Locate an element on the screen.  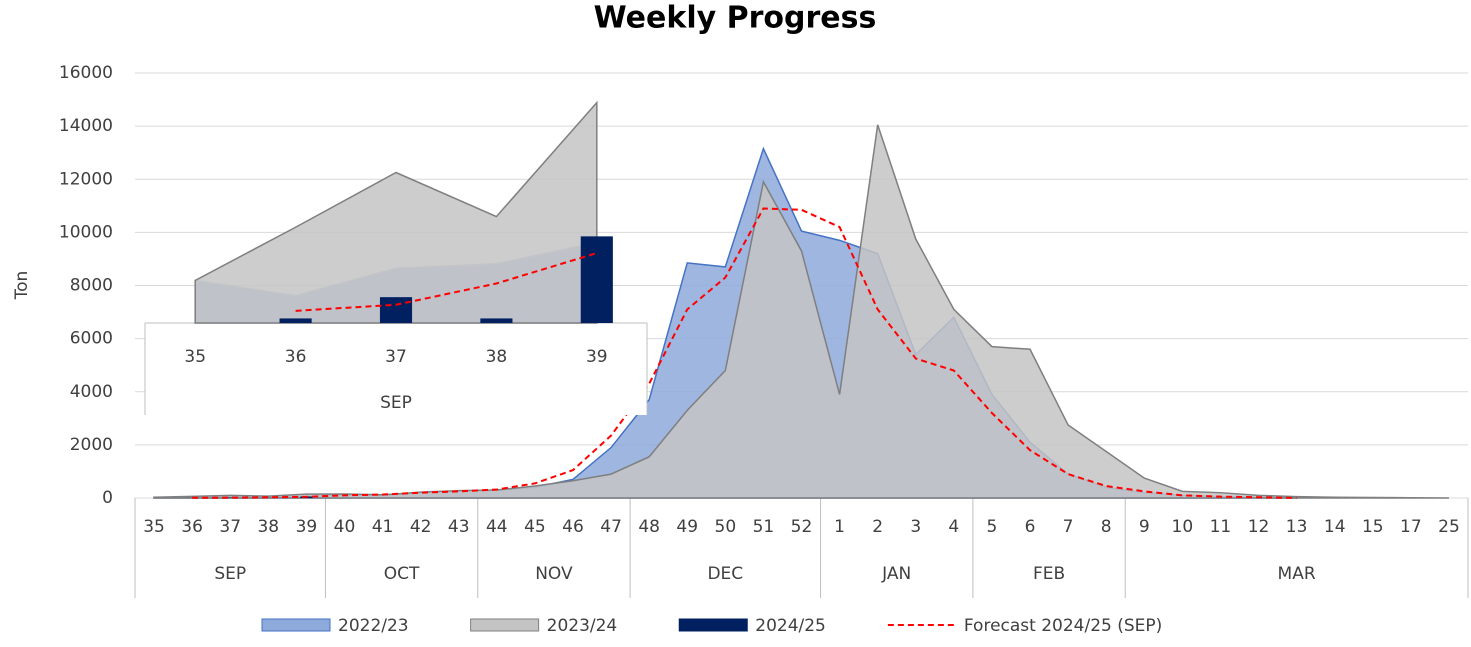
y-axis-label: Ton is located at coordinates (22, 286).